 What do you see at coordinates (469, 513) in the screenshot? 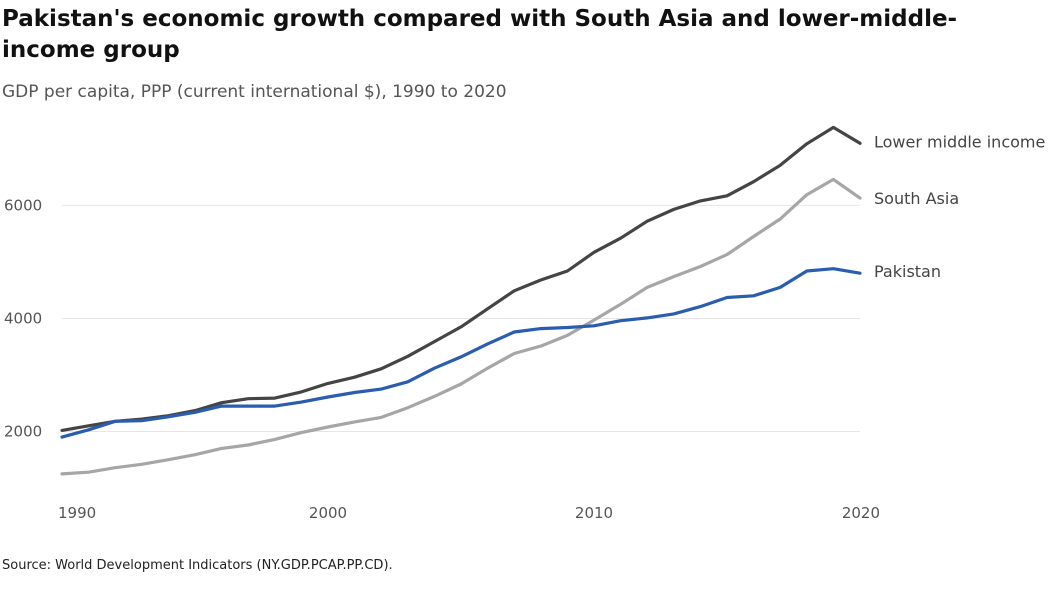
I see `x-axis-ticks: 1990 2000 2010 2020` at bounding box center [469, 513].